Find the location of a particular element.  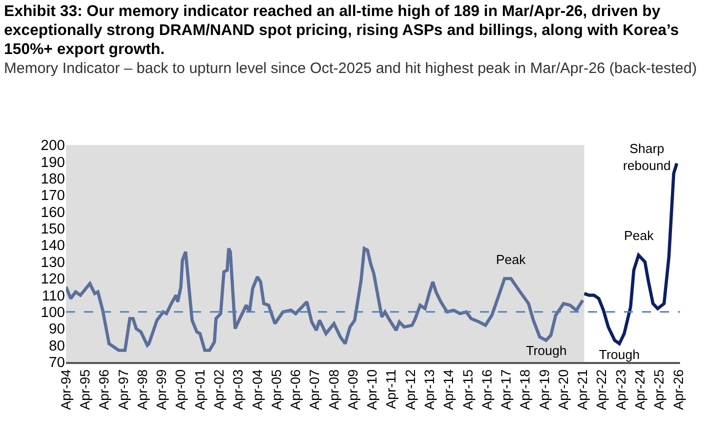

x-tick-label: Apr-95 is located at coordinates (85, 389).